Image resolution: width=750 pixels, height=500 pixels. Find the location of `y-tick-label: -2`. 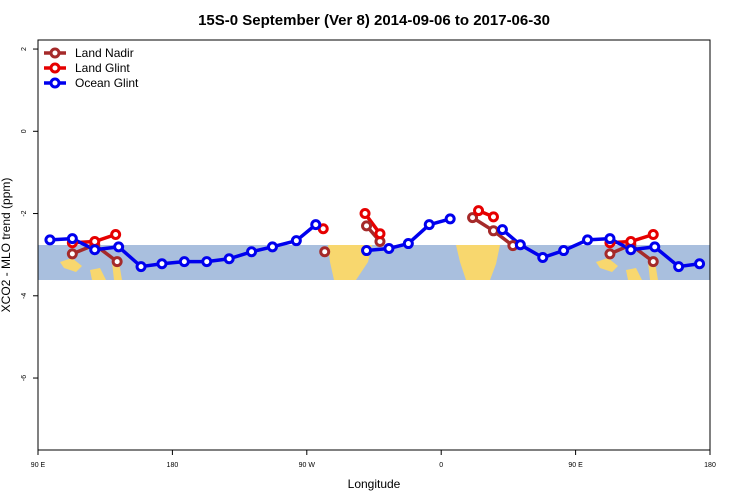

y-tick-label: -2 is located at coordinates (24, 213).